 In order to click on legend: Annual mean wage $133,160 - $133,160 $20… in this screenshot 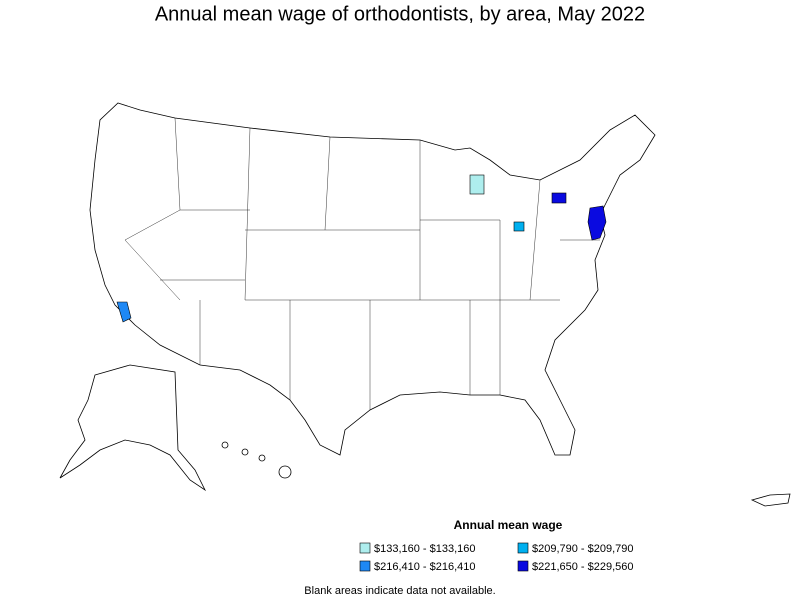, I will do `click(496, 545)`.